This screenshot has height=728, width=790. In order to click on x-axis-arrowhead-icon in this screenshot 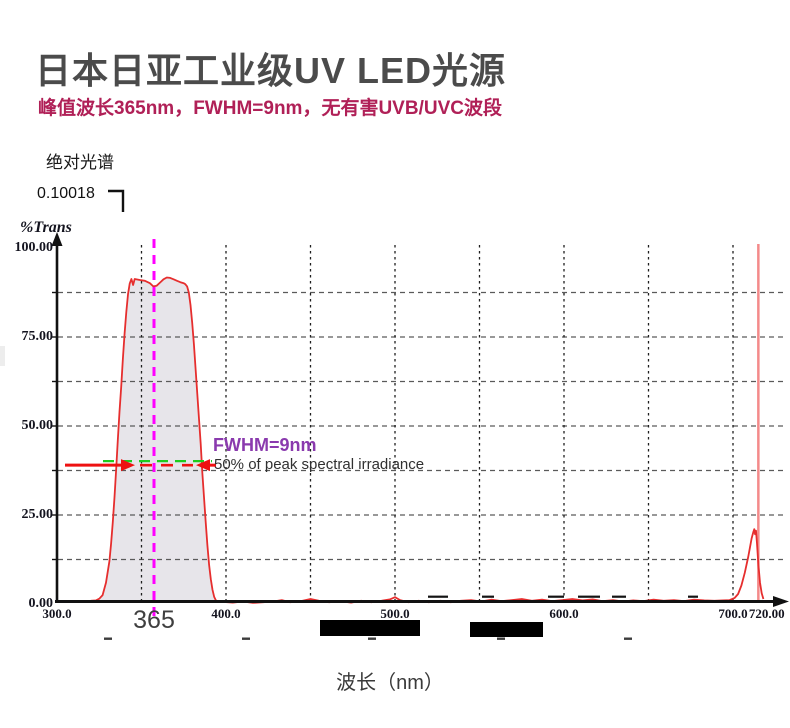, I will do `click(781, 601)`.